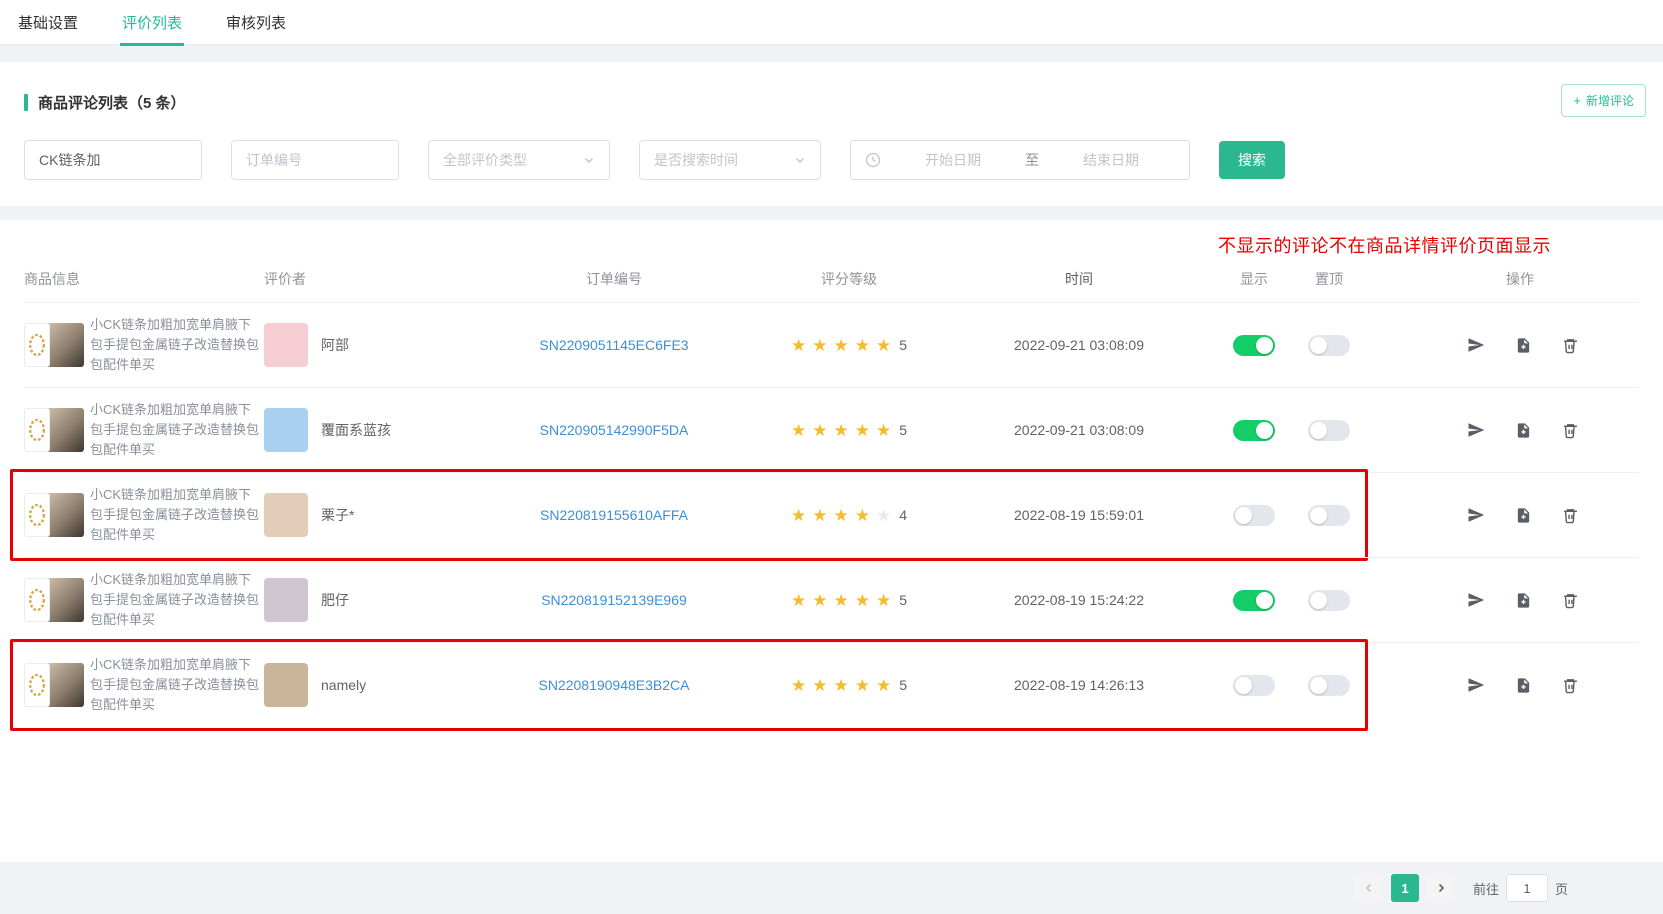 The width and height of the screenshot is (1663, 914). I want to click on order-number-link: SN2209051145EC6FE3, so click(614, 345).